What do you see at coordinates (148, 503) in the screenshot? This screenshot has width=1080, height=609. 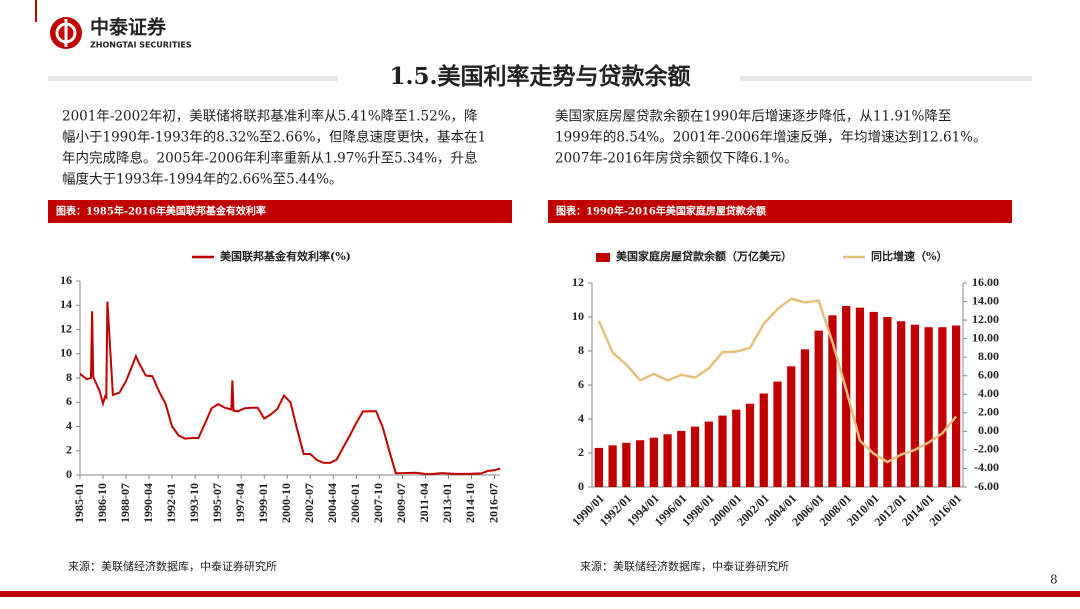 I see `x-tick-label: 1990-04` at bounding box center [148, 503].